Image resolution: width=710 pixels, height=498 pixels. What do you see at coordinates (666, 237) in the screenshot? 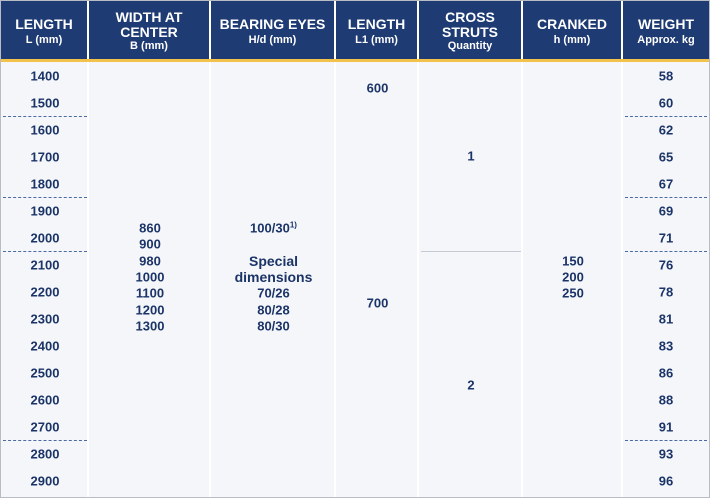
I see `weight: 71` at bounding box center [666, 237].